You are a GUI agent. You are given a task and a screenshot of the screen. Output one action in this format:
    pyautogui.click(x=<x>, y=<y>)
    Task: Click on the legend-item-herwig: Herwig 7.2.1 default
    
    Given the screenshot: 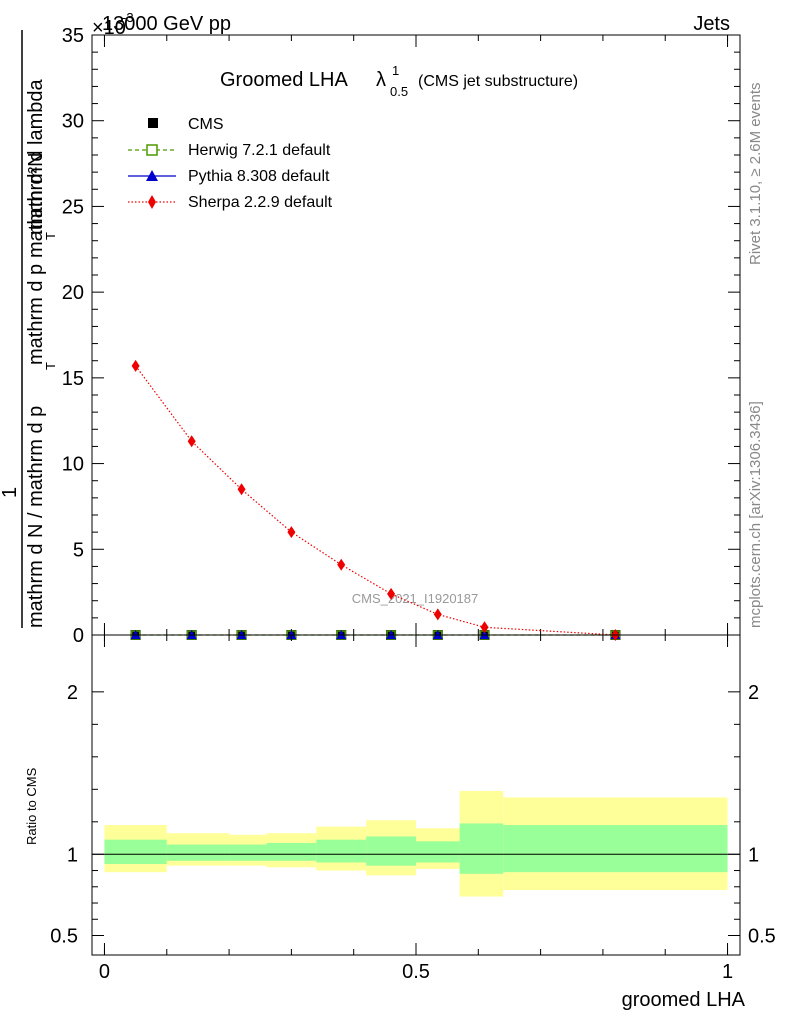 What is the action you would take?
    pyautogui.click(x=229, y=150)
    